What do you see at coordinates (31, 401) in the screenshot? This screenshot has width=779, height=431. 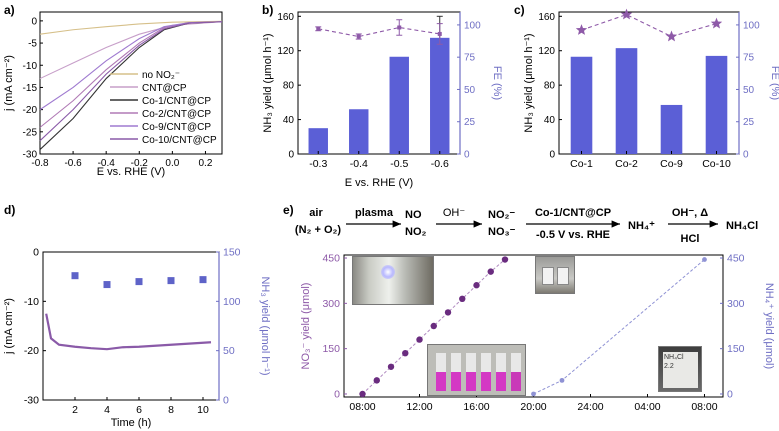 I see `d-ytick-label: -30` at bounding box center [31, 401].